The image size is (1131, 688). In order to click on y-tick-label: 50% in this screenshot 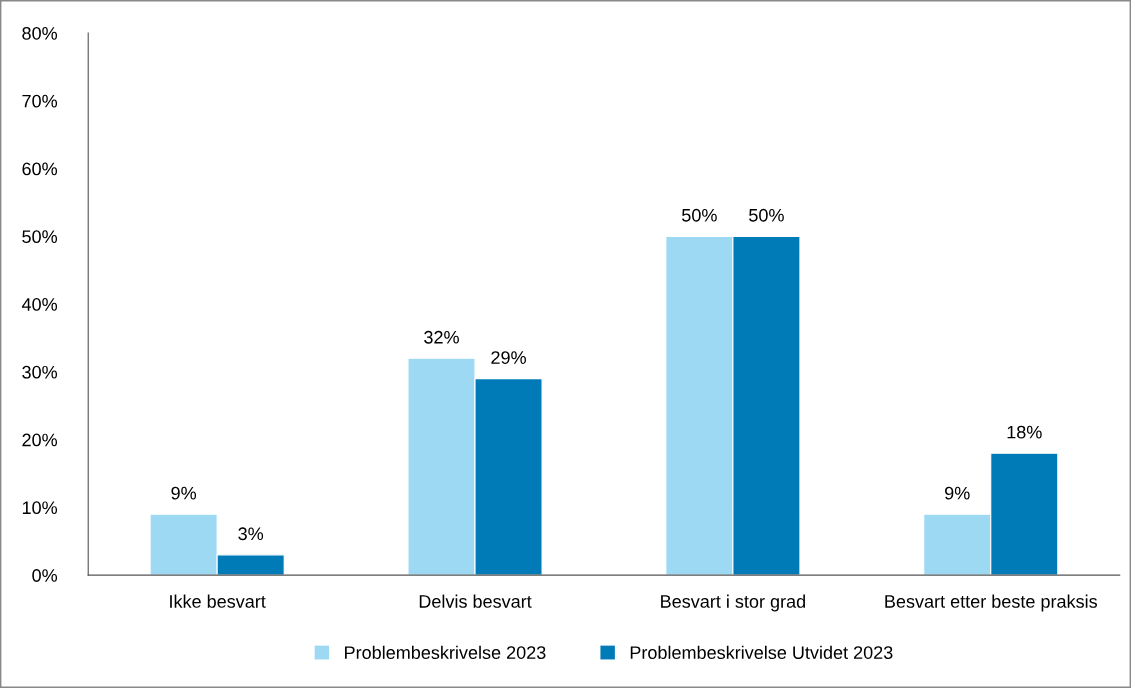, I will do `click(40, 237)`.